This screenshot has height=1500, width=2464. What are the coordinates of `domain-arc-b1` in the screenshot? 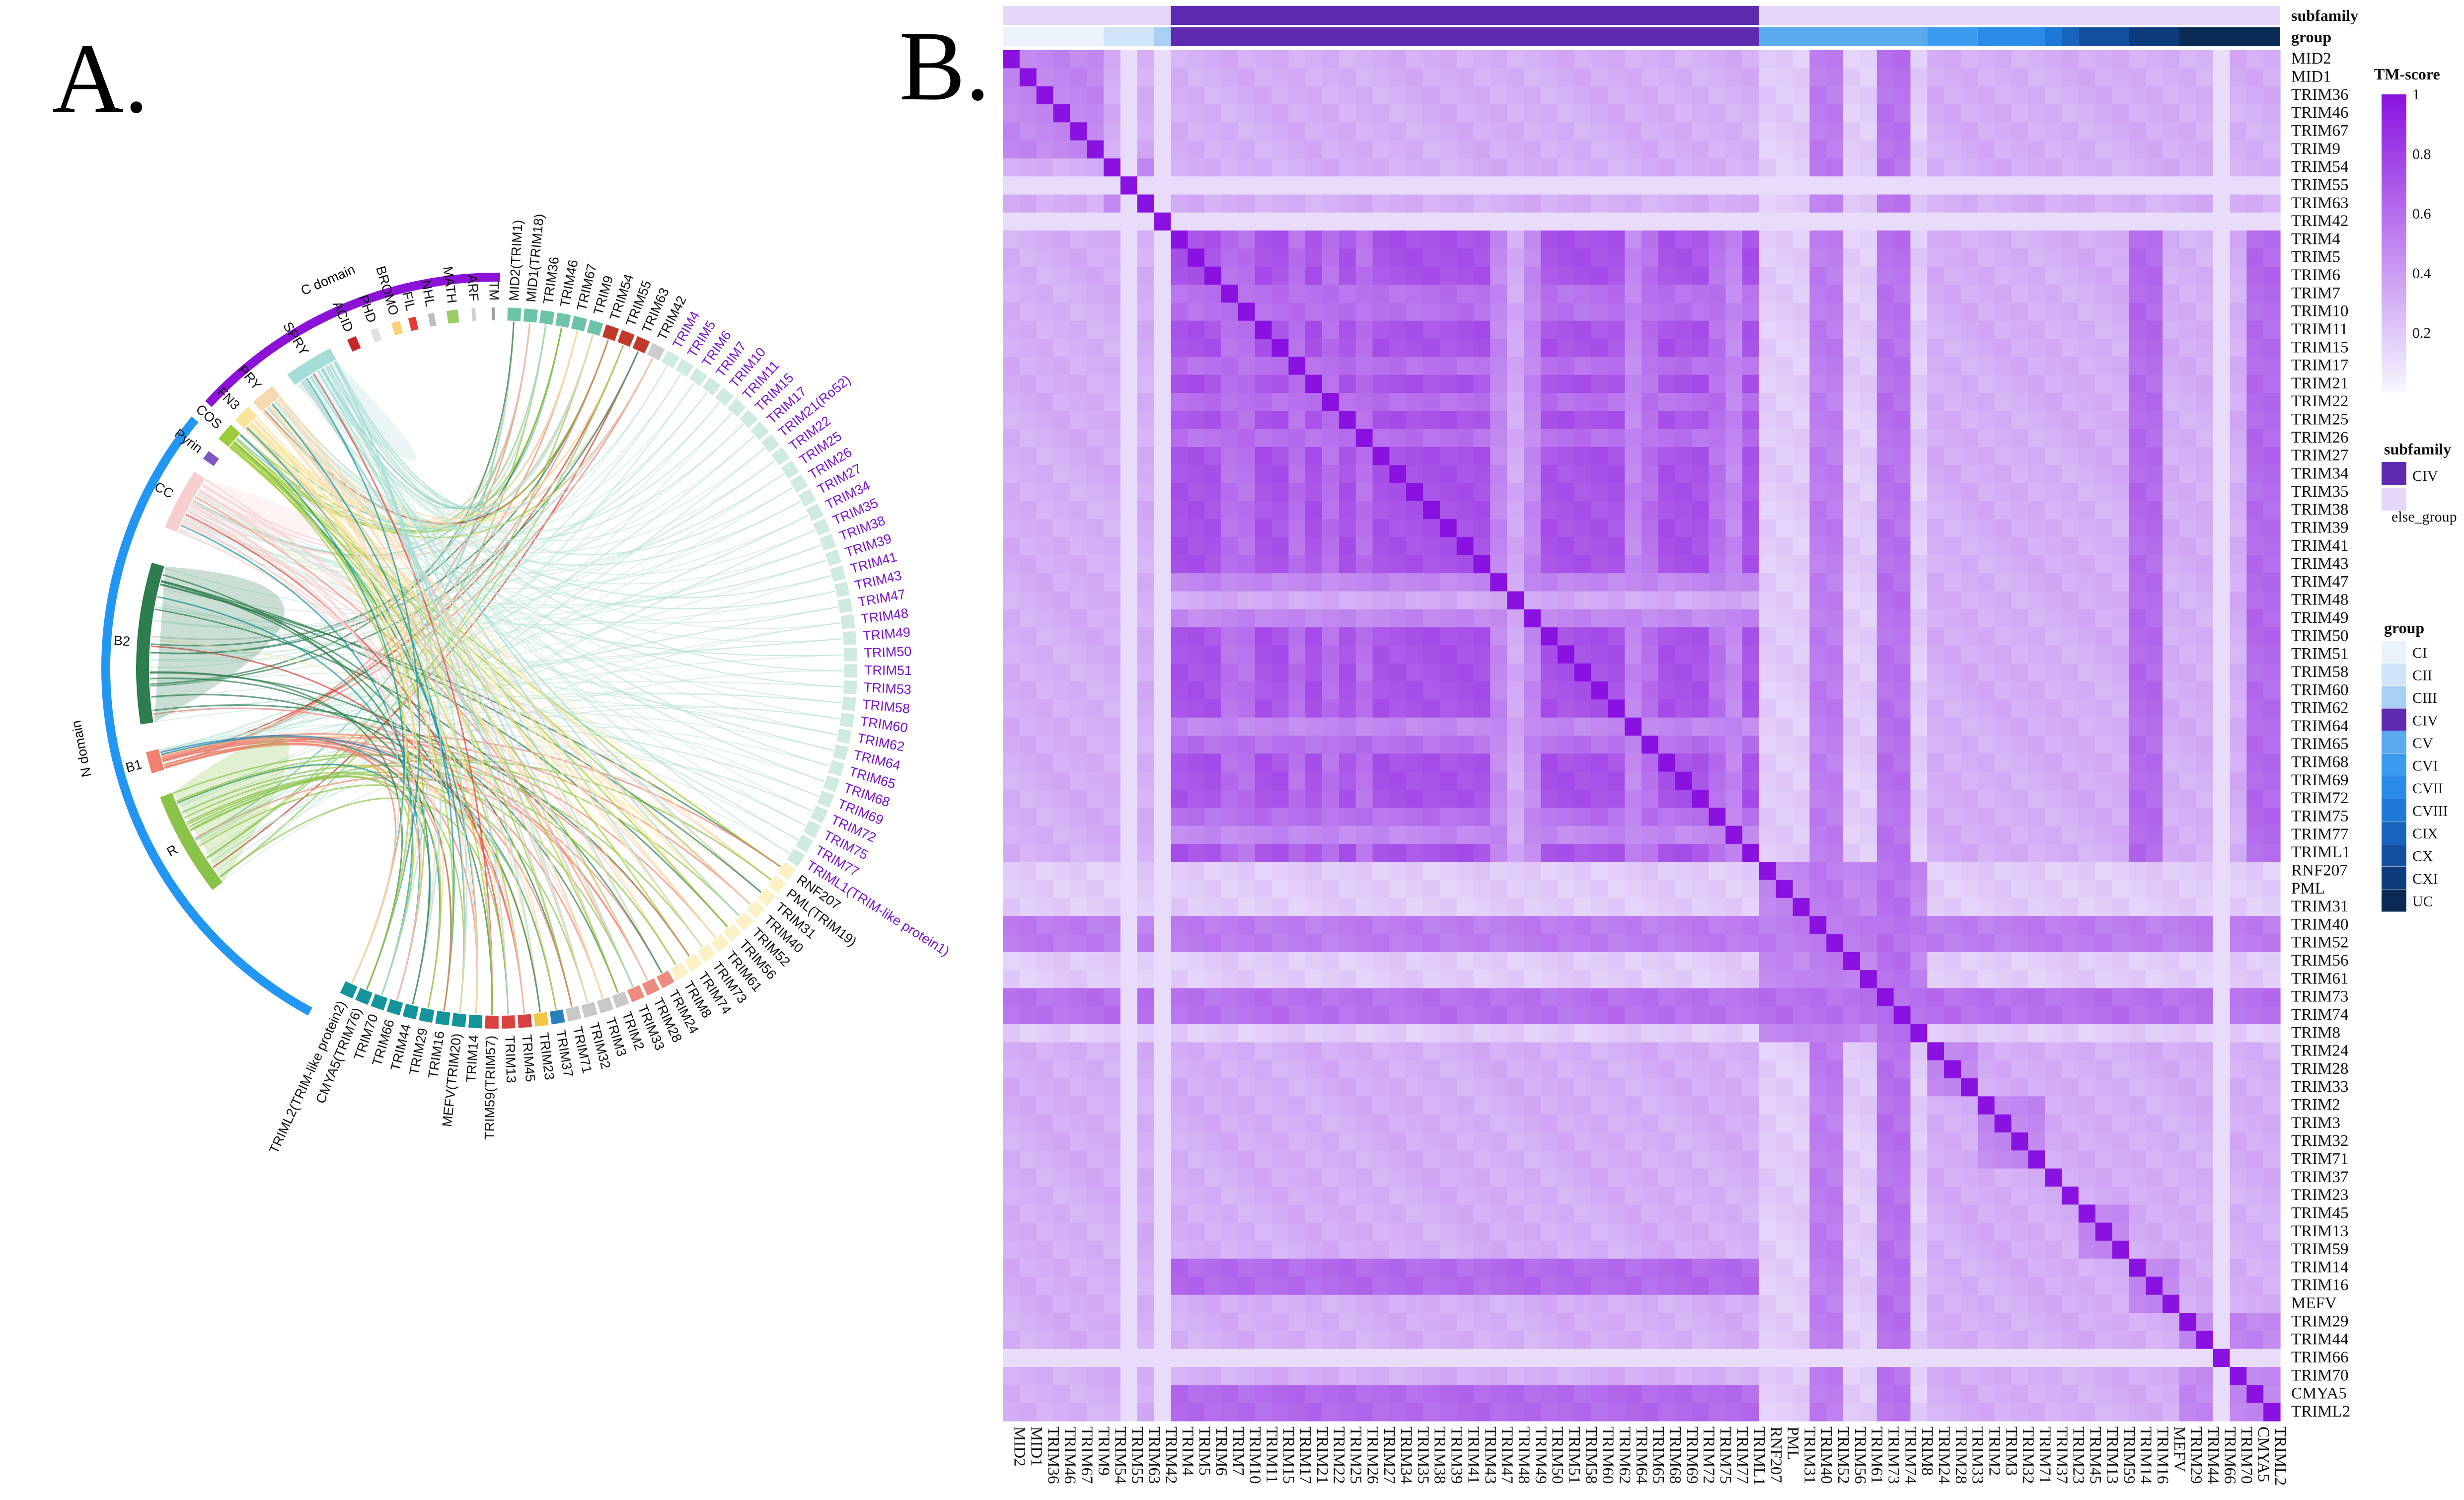 It's located at (155, 761).